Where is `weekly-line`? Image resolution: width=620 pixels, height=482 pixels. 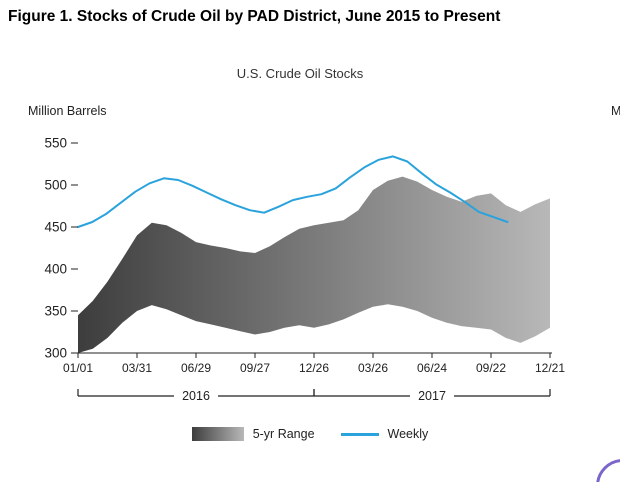 weekly-line is located at coordinates (293, 191).